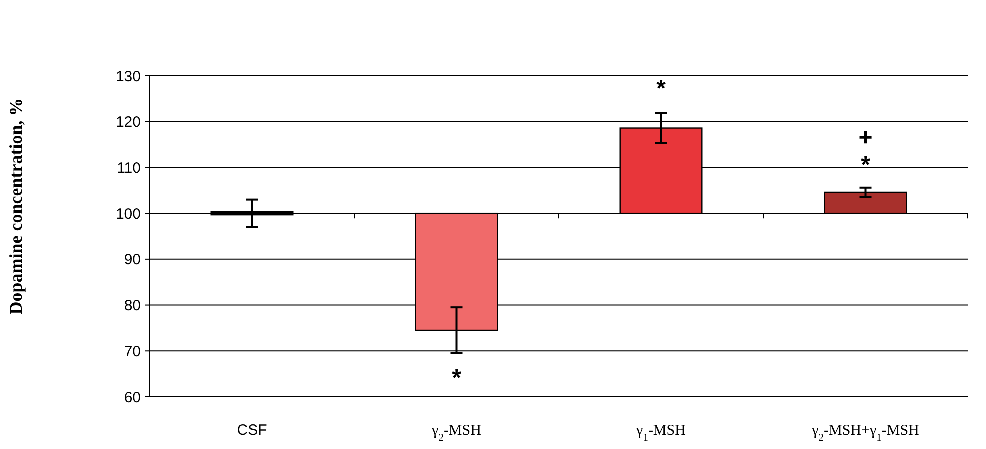 This screenshot has width=986, height=449. Describe the element at coordinates (16, 206) in the screenshot. I see `y-axis-title: Dopamine concentration, %` at that location.